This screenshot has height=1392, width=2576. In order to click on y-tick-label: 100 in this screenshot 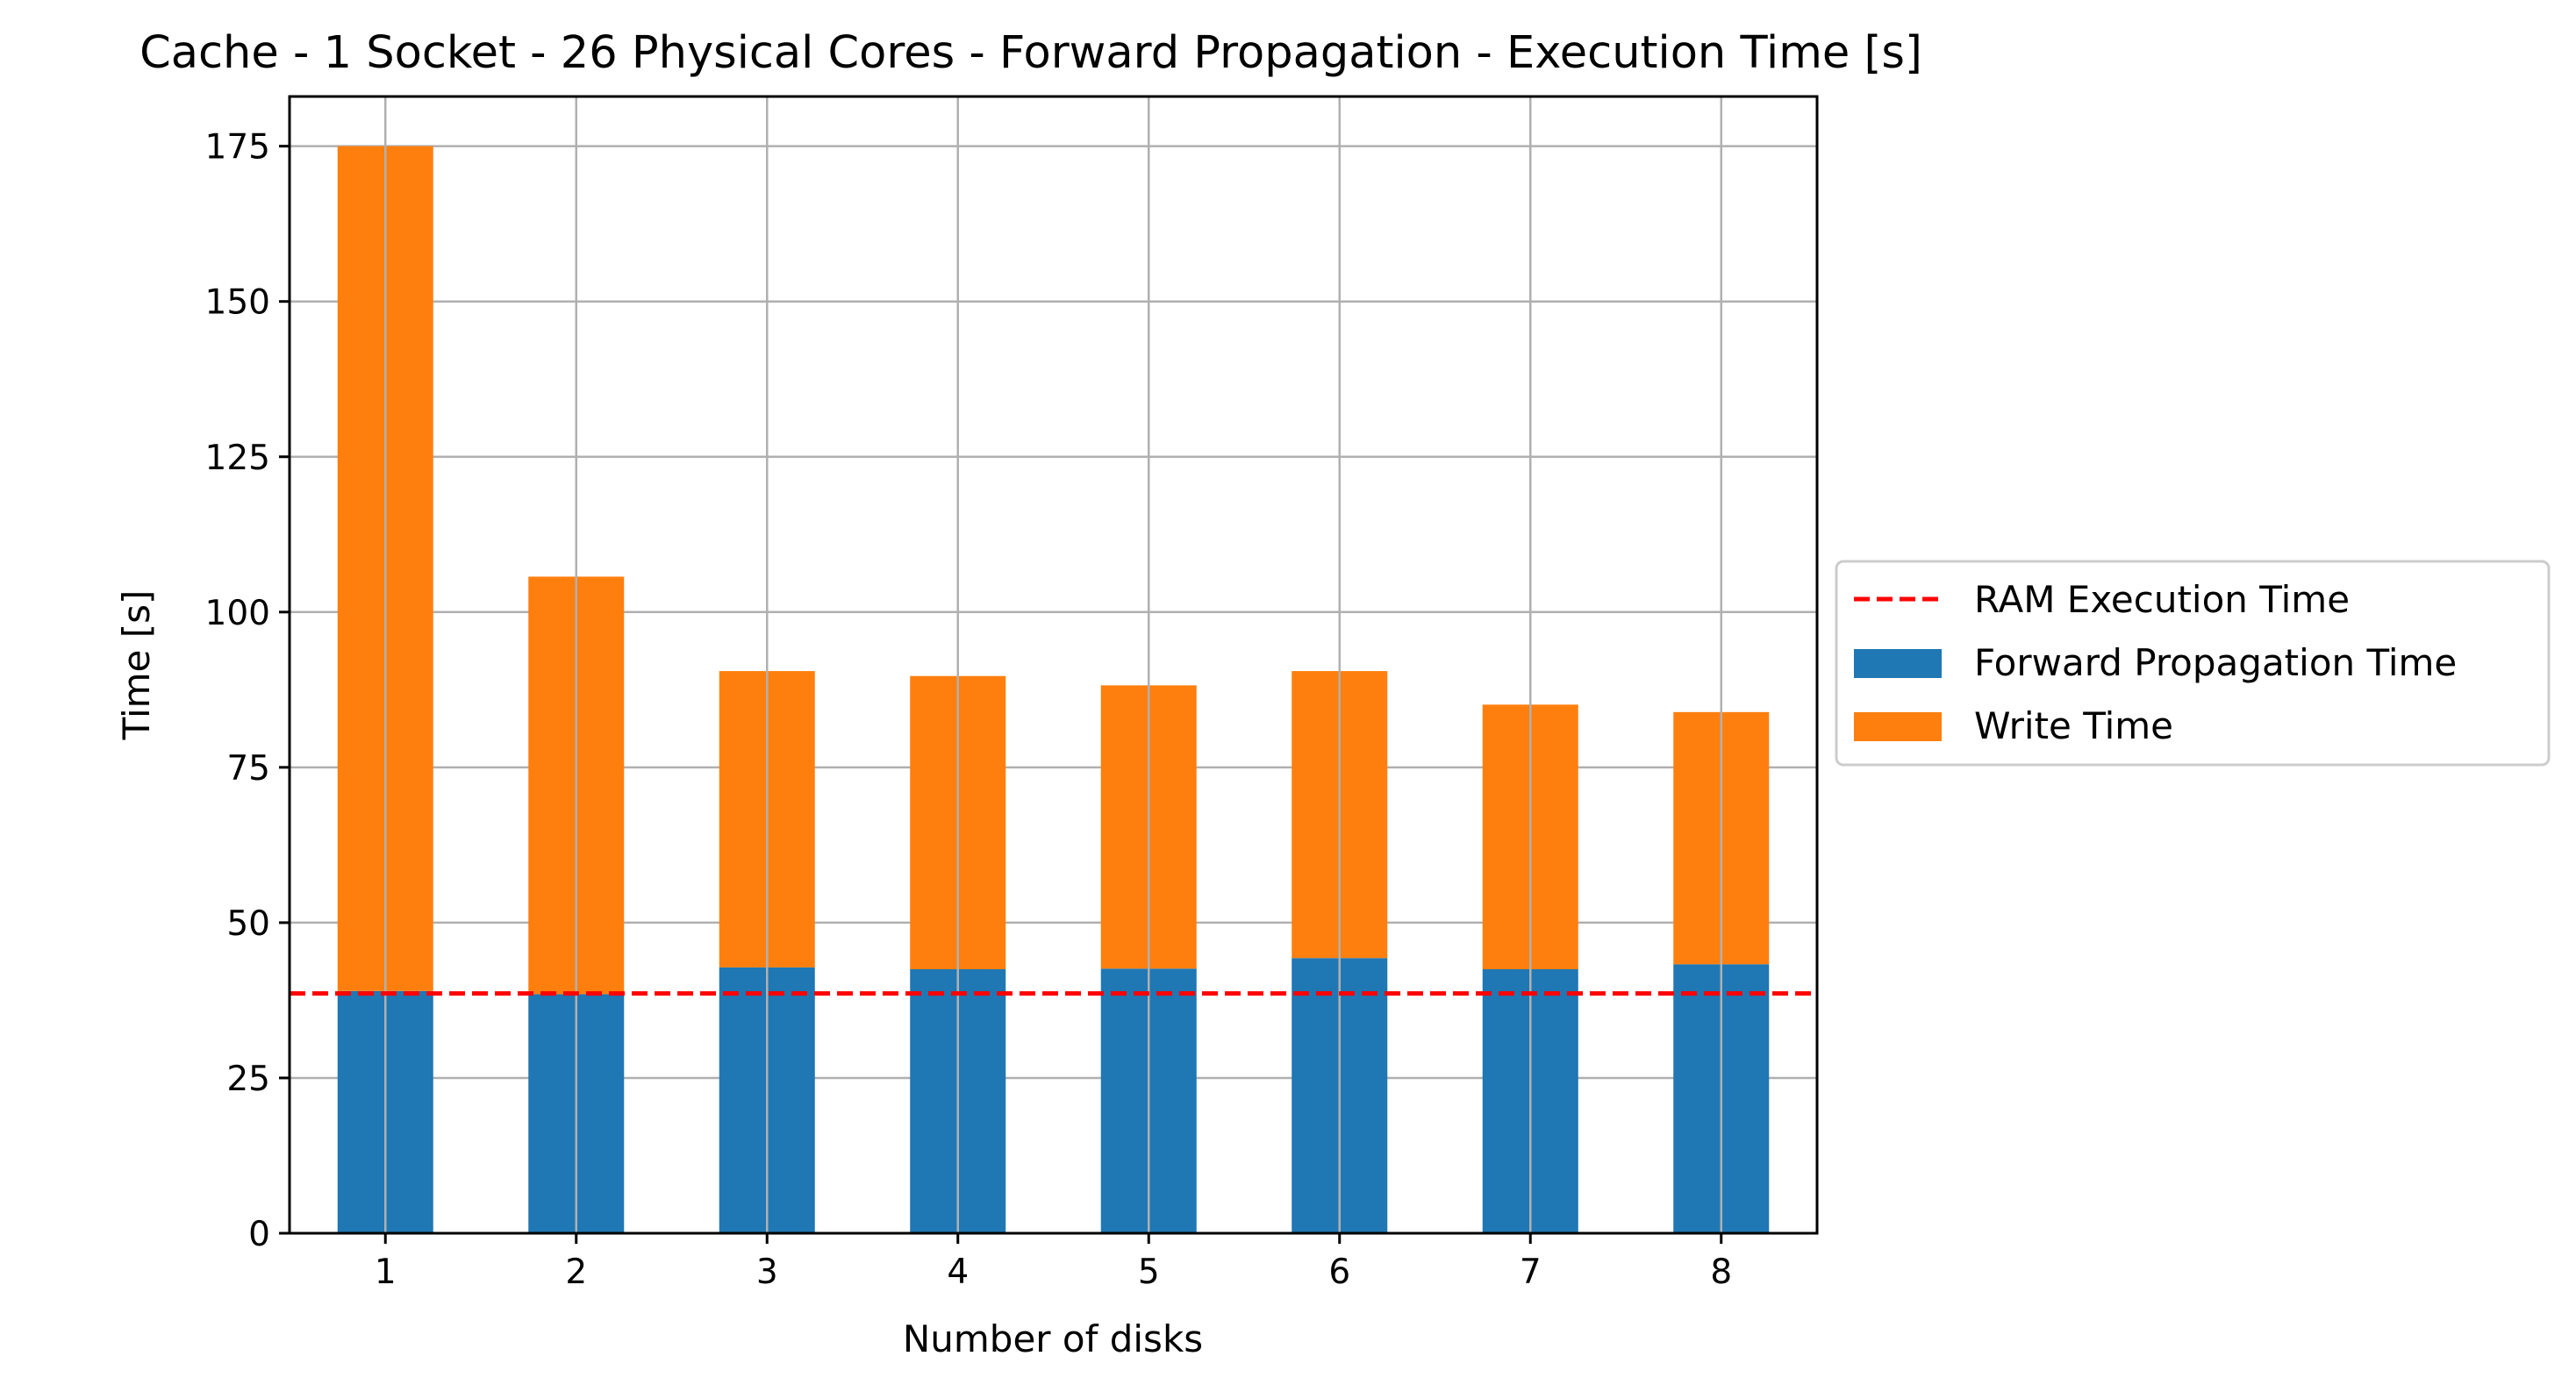, I will do `click(237, 614)`.